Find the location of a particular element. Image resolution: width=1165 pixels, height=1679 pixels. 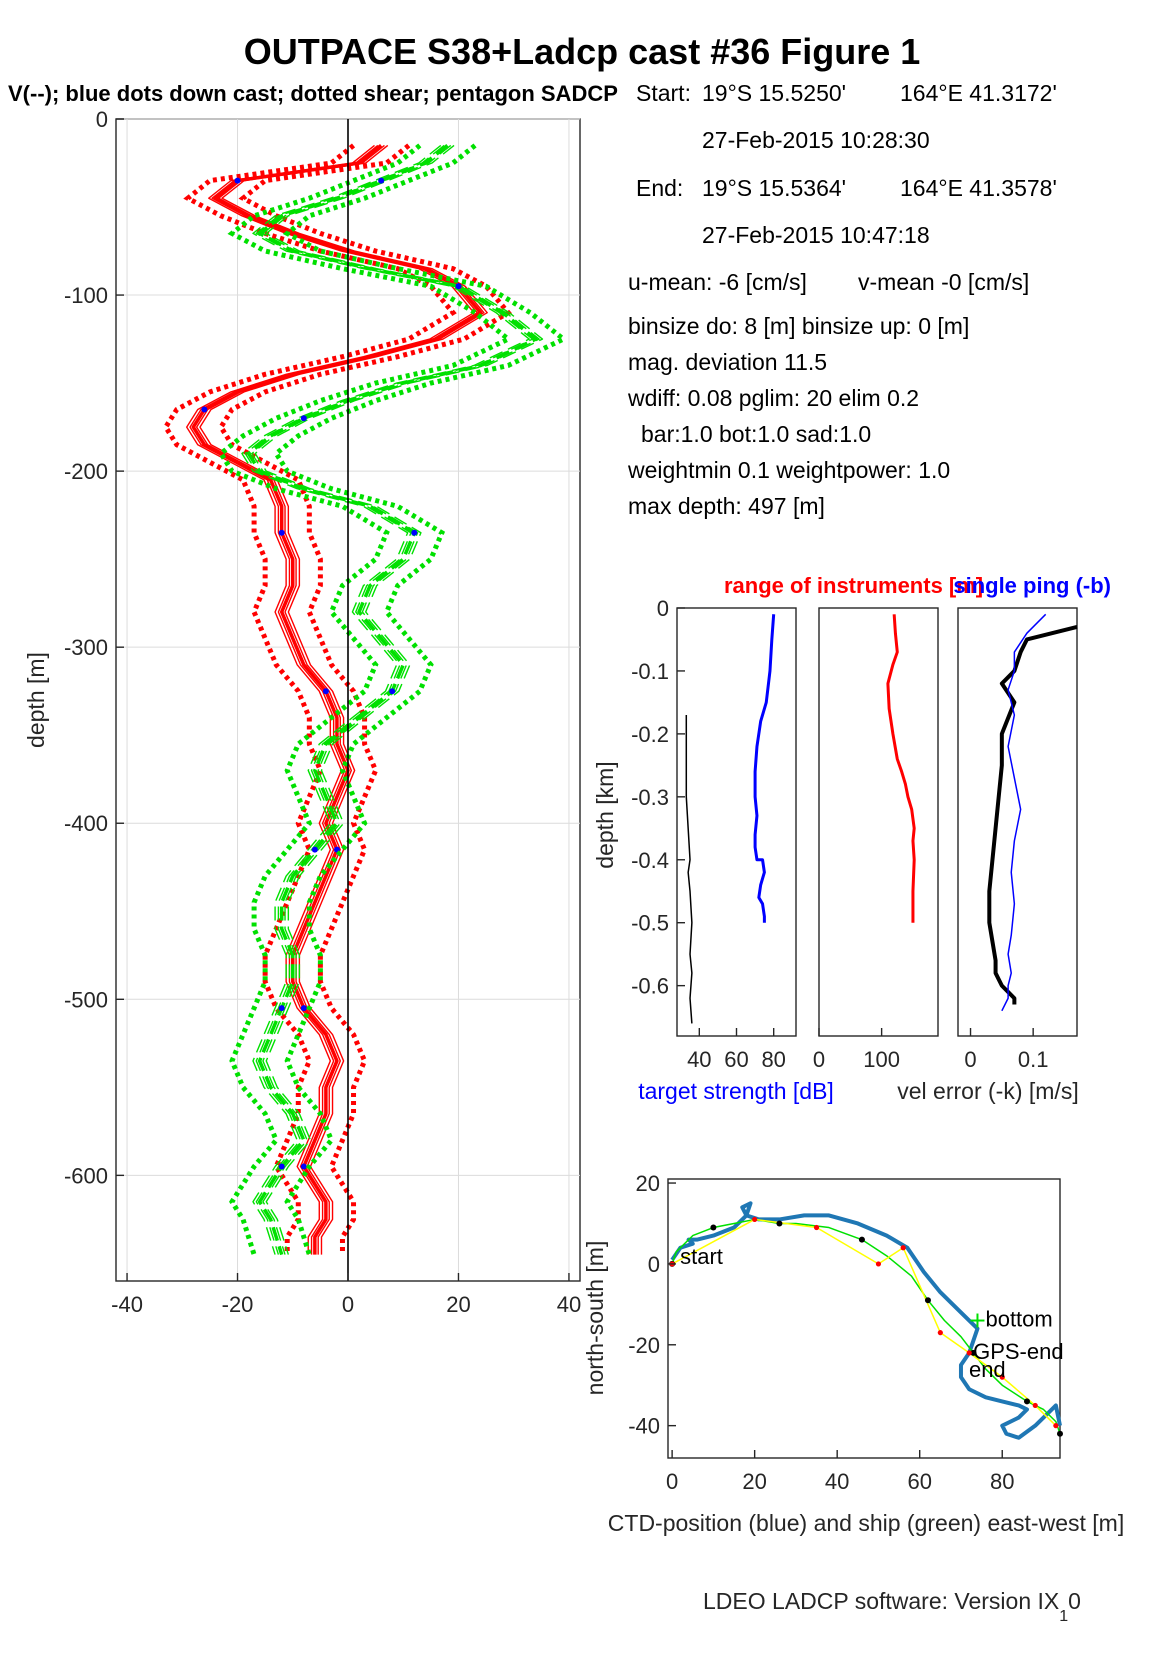

bar-bot-sad: bar:1.0 bot:1.0 sad:1.0 is located at coordinates (756, 434).